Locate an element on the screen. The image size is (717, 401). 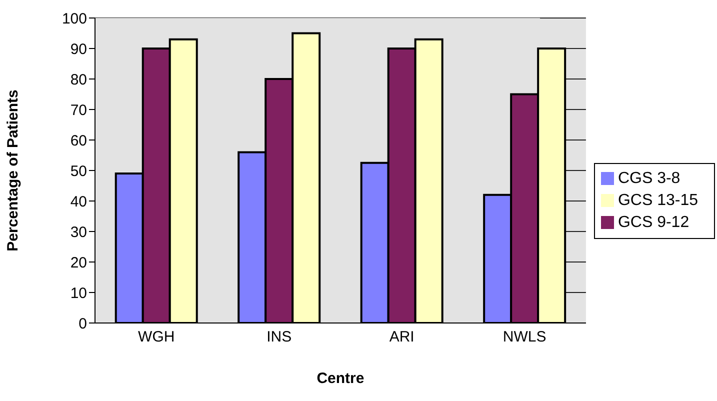
y-tick-label: 10 is located at coordinates (78, 293).